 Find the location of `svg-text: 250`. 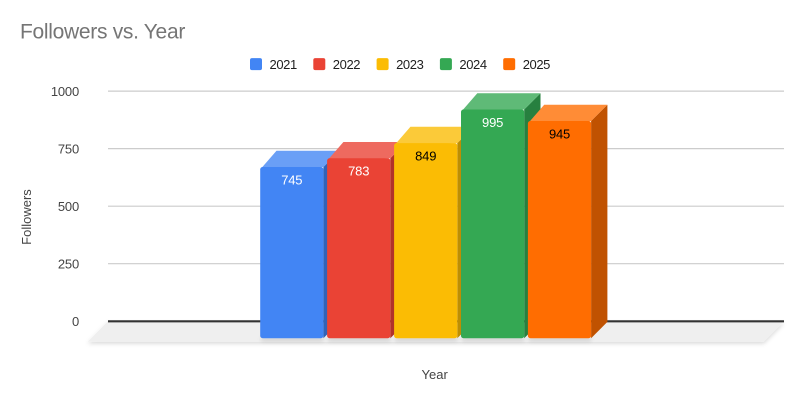

svg-text: 250 is located at coordinates (68, 263).